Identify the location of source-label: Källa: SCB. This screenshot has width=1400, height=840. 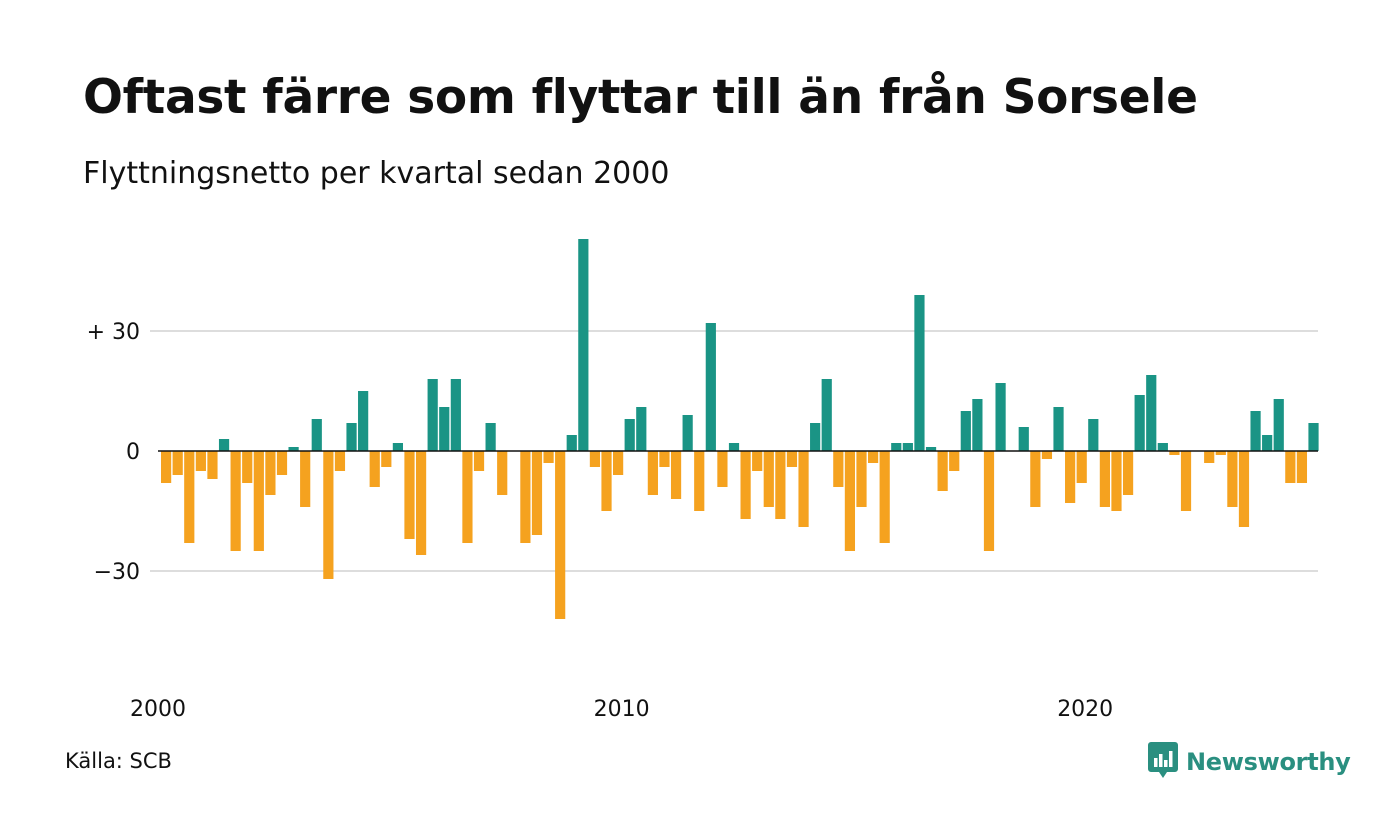
(118, 761).